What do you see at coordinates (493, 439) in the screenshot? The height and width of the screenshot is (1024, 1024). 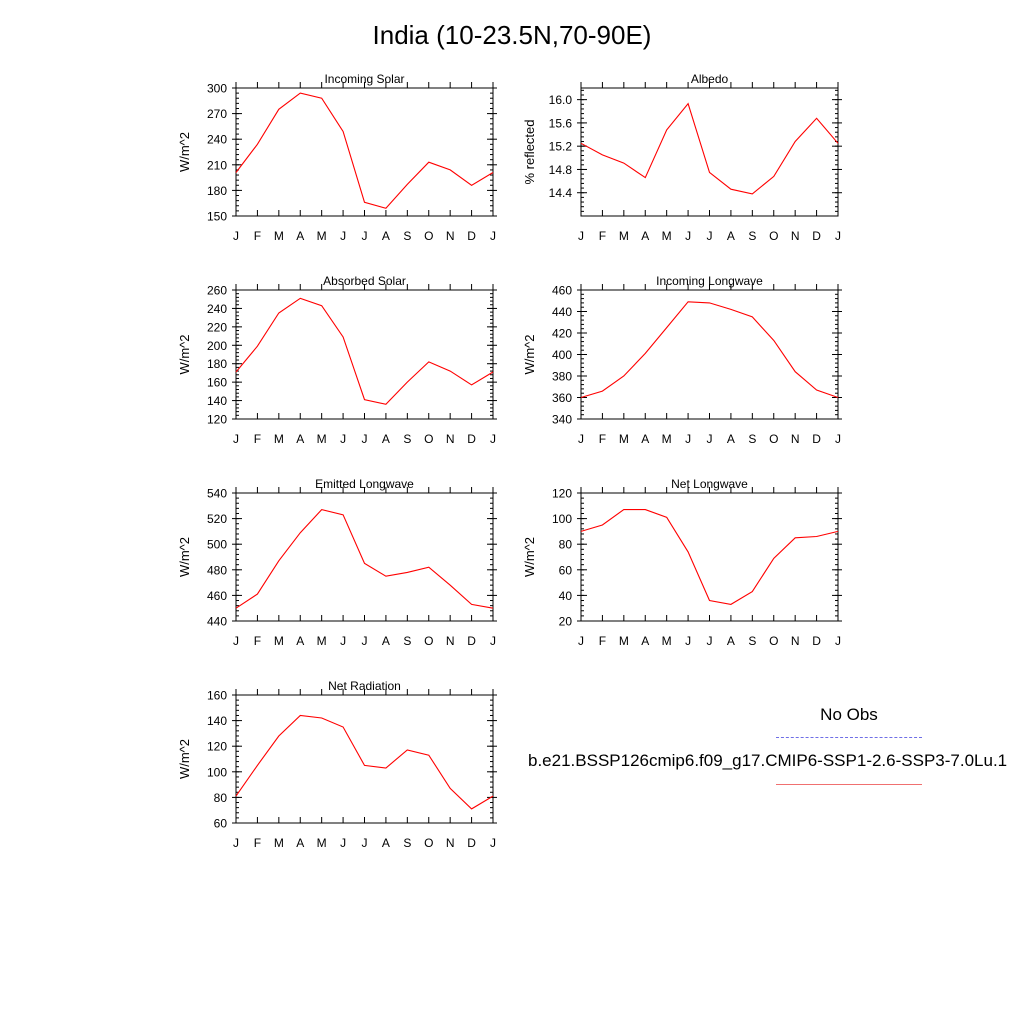 I see `panel-3-xtick-label: J` at bounding box center [493, 439].